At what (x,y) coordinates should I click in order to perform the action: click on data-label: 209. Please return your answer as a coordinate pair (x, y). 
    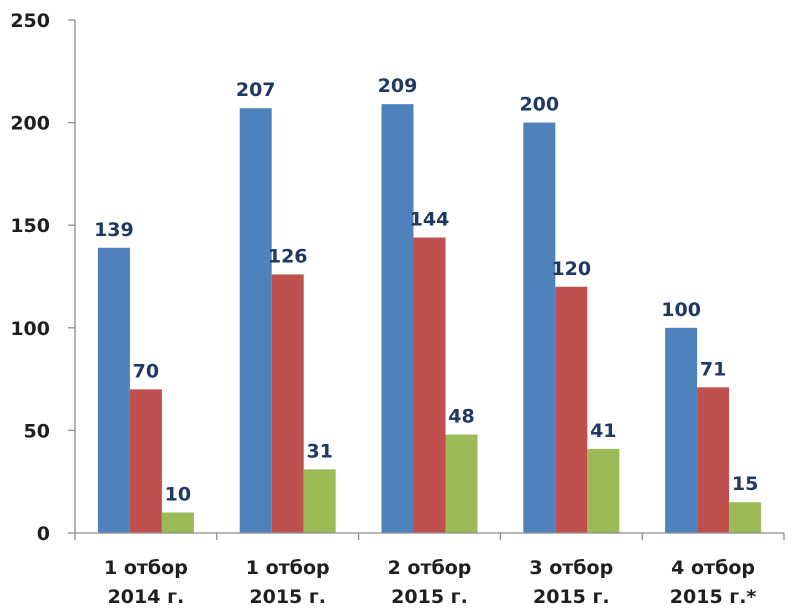
    Looking at the image, I should click on (398, 86).